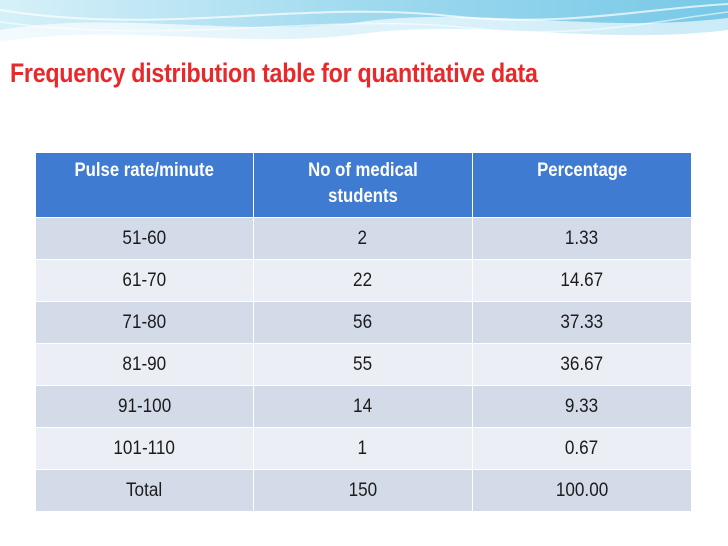  I want to click on cell-student-count: 14, so click(363, 406).